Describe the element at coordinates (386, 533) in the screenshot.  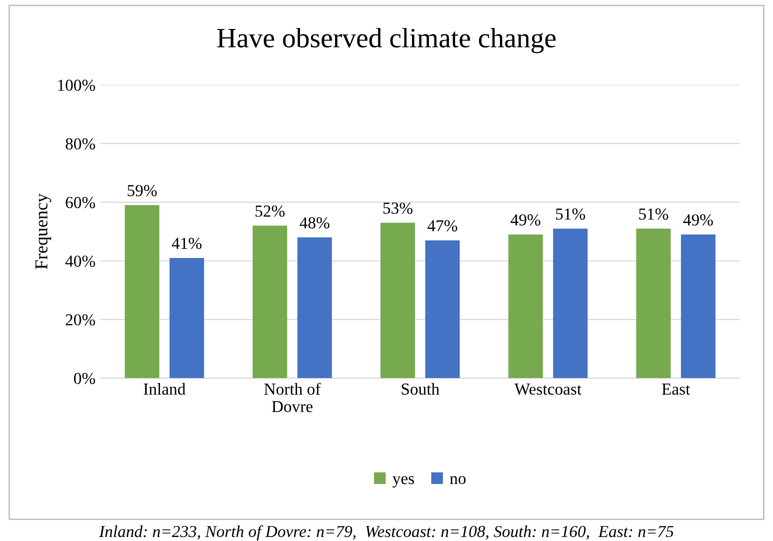
I see `text: Inland: n=233, North of Dovre: n=79, Westcoast: n=108, South: n=160, East: n=75` at that location.